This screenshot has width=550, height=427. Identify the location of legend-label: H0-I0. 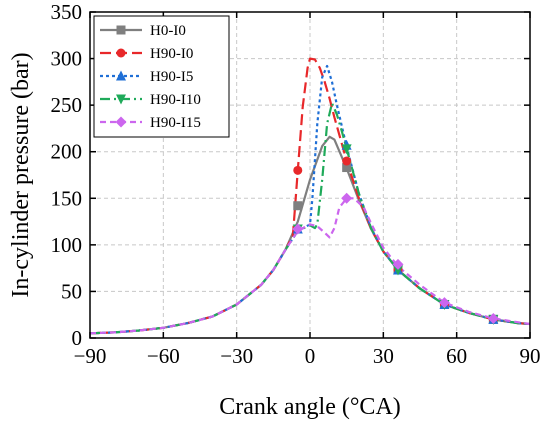
(168, 31).